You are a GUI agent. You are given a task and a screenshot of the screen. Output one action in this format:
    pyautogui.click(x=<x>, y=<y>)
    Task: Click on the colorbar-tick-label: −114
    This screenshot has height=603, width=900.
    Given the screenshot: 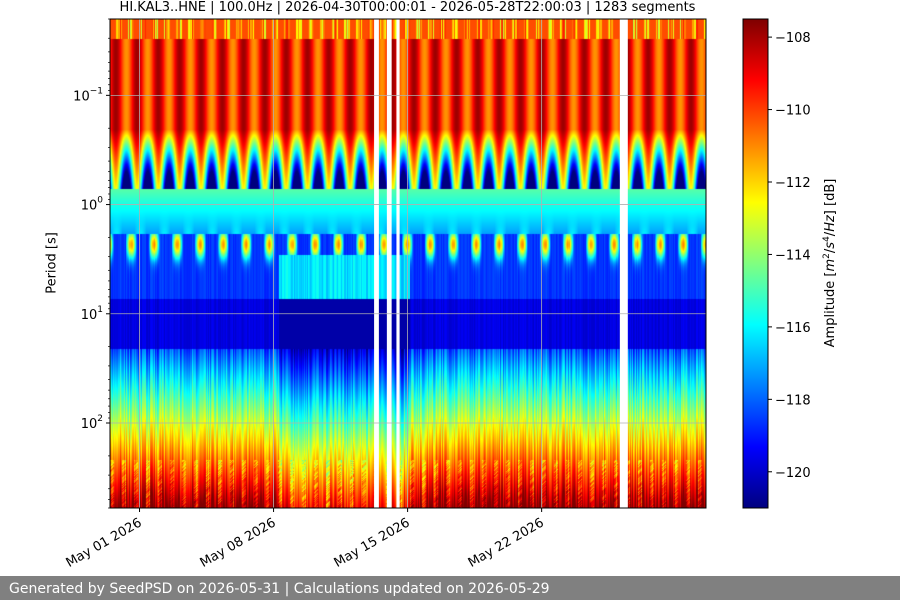 What is the action you would take?
    pyautogui.click(x=793, y=255)
    